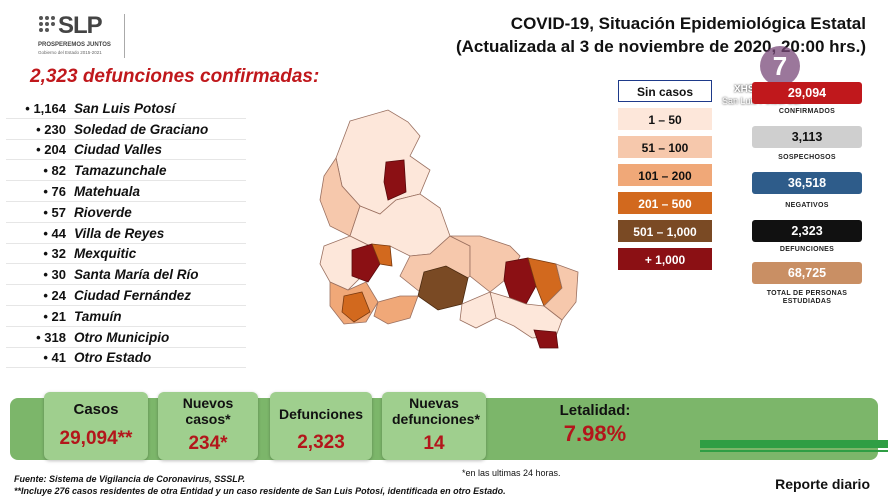 Image resolution: width=888 pixels, height=500 pixels. I want to click on stat-negativos-label: NEGATIVOS, so click(807, 205).